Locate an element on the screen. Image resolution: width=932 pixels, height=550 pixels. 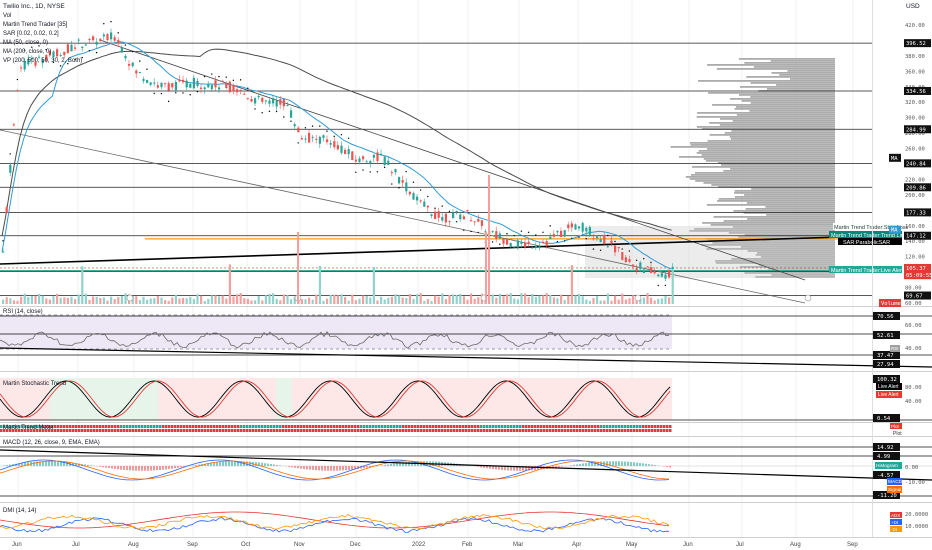
time-label: Jun is located at coordinates (688, 545).